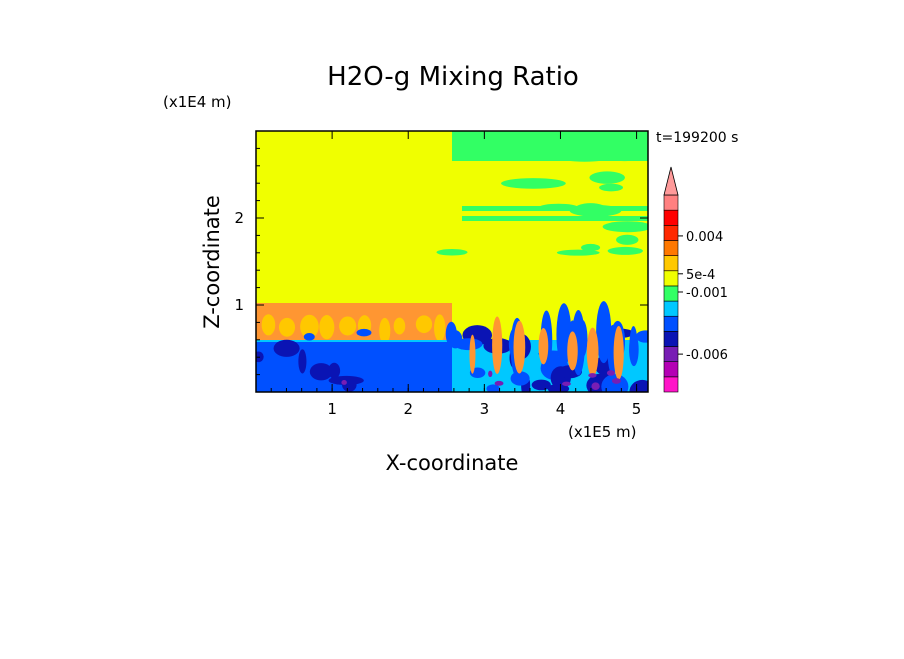  I want to click on colorbar: -0.006 -0.001 5e-4 0.004, so click(695, 279).